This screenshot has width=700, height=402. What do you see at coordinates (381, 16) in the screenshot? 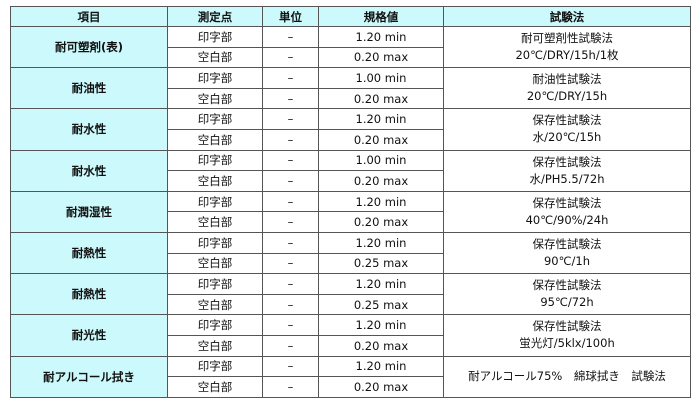
I see `header-spec: 規格値` at bounding box center [381, 16].